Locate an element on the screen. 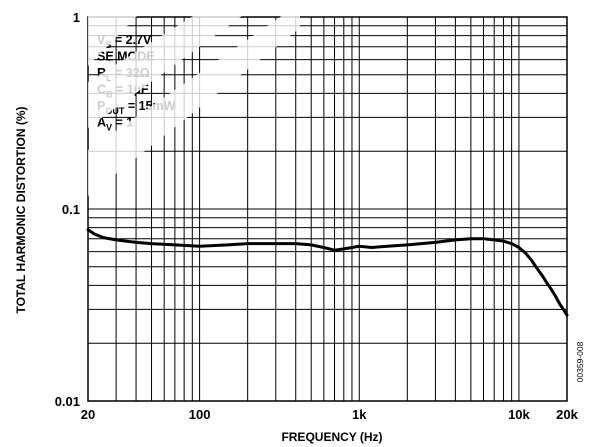  y-tick-label: 1 is located at coordinates (76, 17).